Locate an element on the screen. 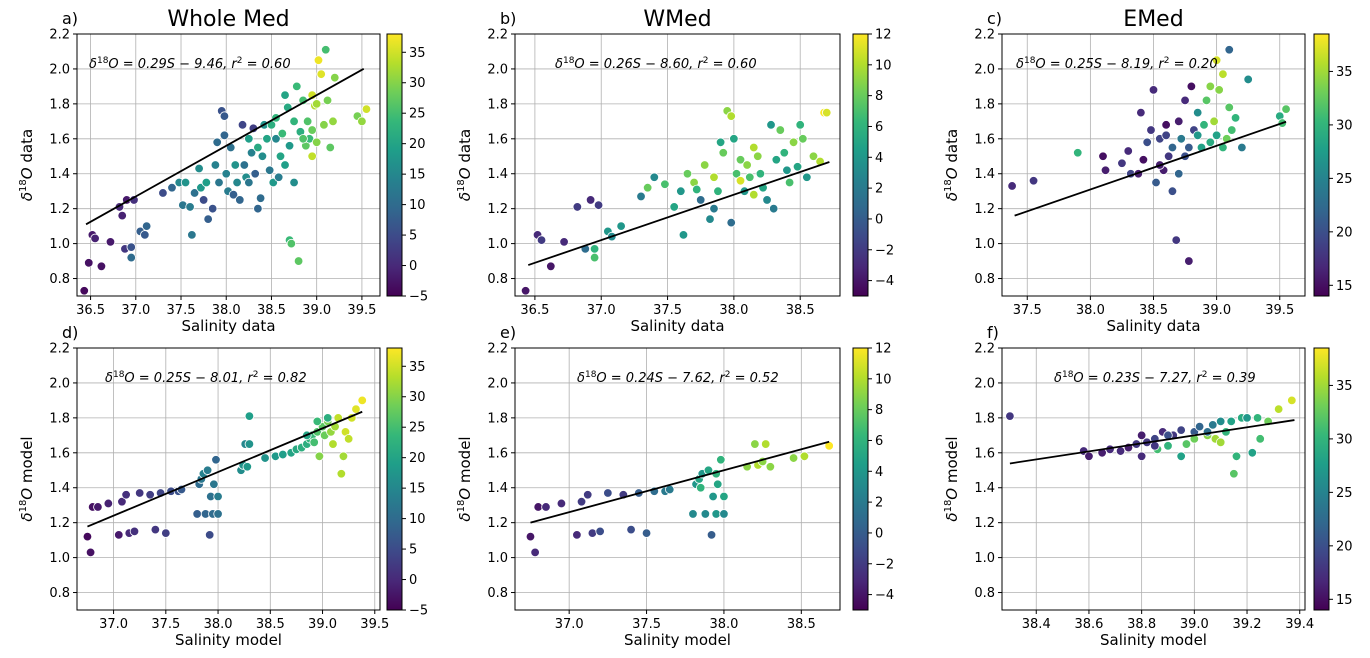  colorbar-tick-label: −2 is located at coordinates (884, 250).